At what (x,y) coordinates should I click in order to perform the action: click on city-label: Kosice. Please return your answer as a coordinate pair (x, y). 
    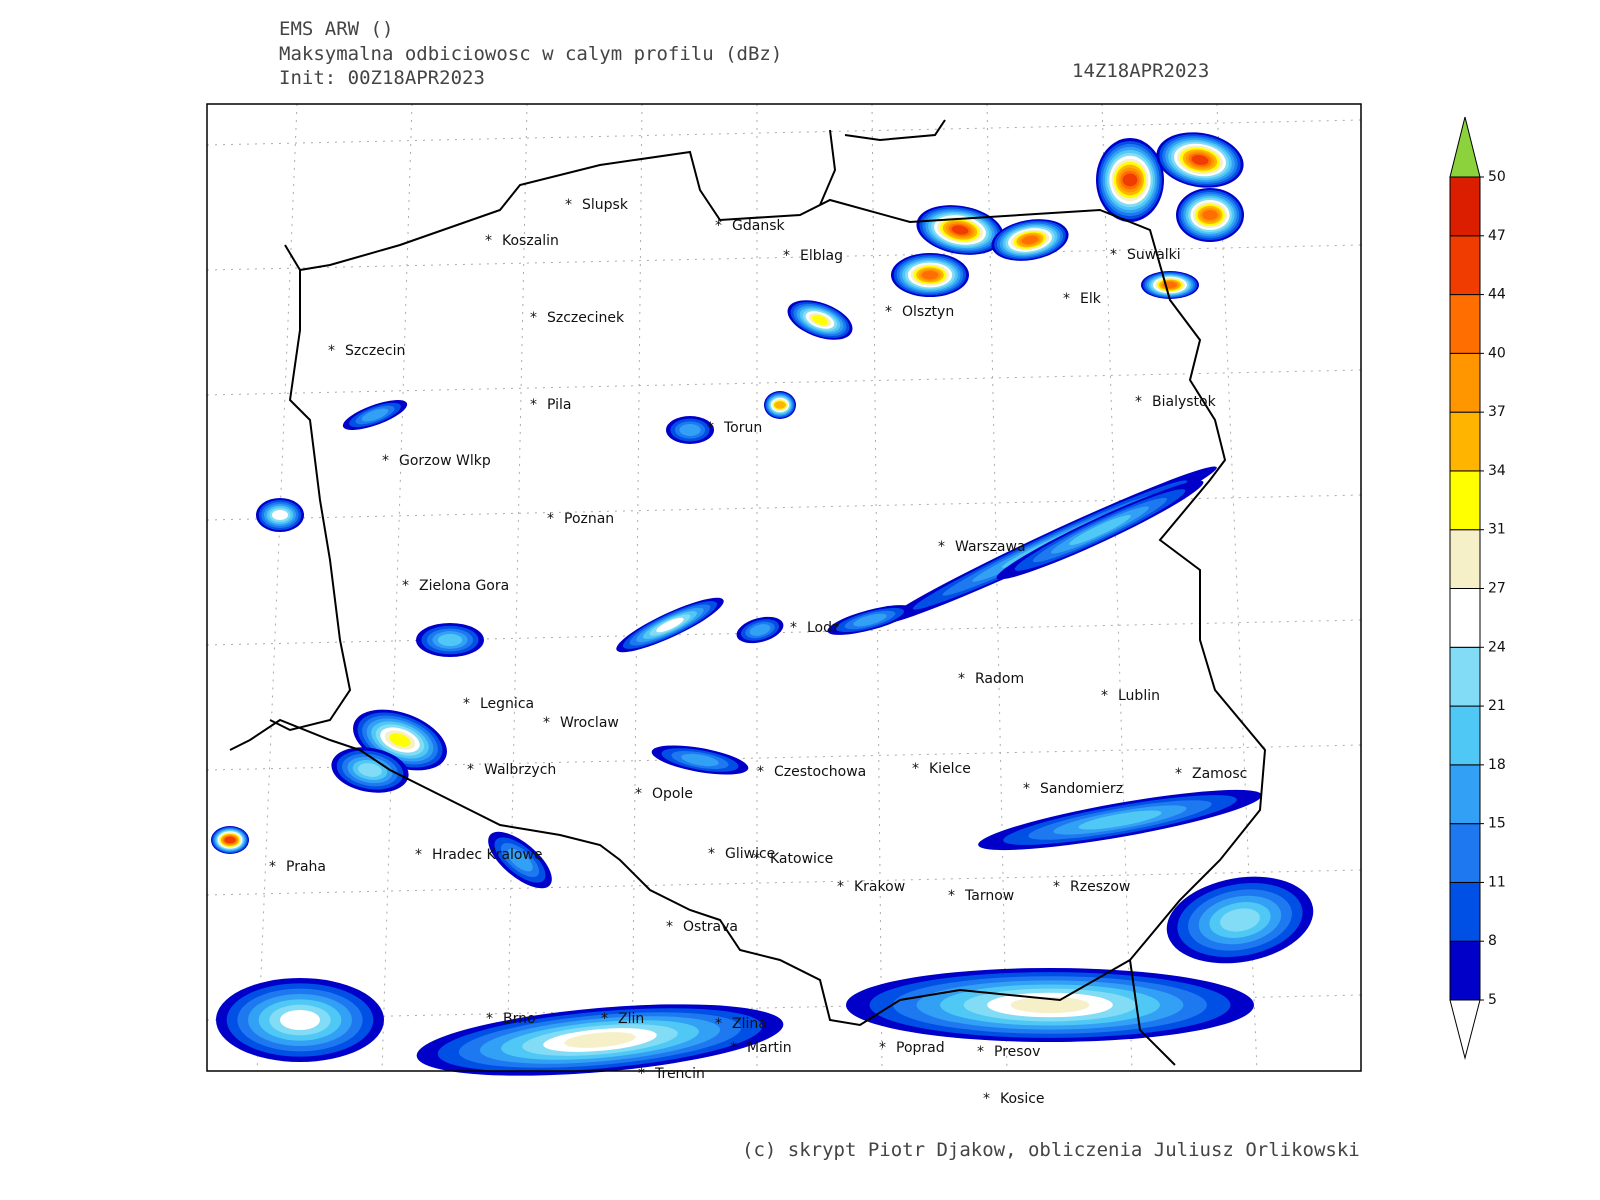
    Looking at the image, I should click on (1022, 1099).